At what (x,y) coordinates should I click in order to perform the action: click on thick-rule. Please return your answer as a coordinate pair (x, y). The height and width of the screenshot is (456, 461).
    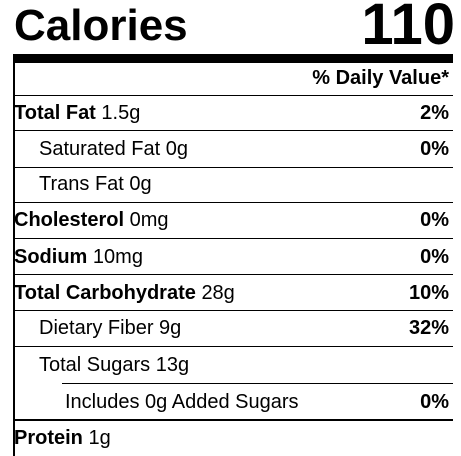
    Looking at the image, I should click on (233, 58).